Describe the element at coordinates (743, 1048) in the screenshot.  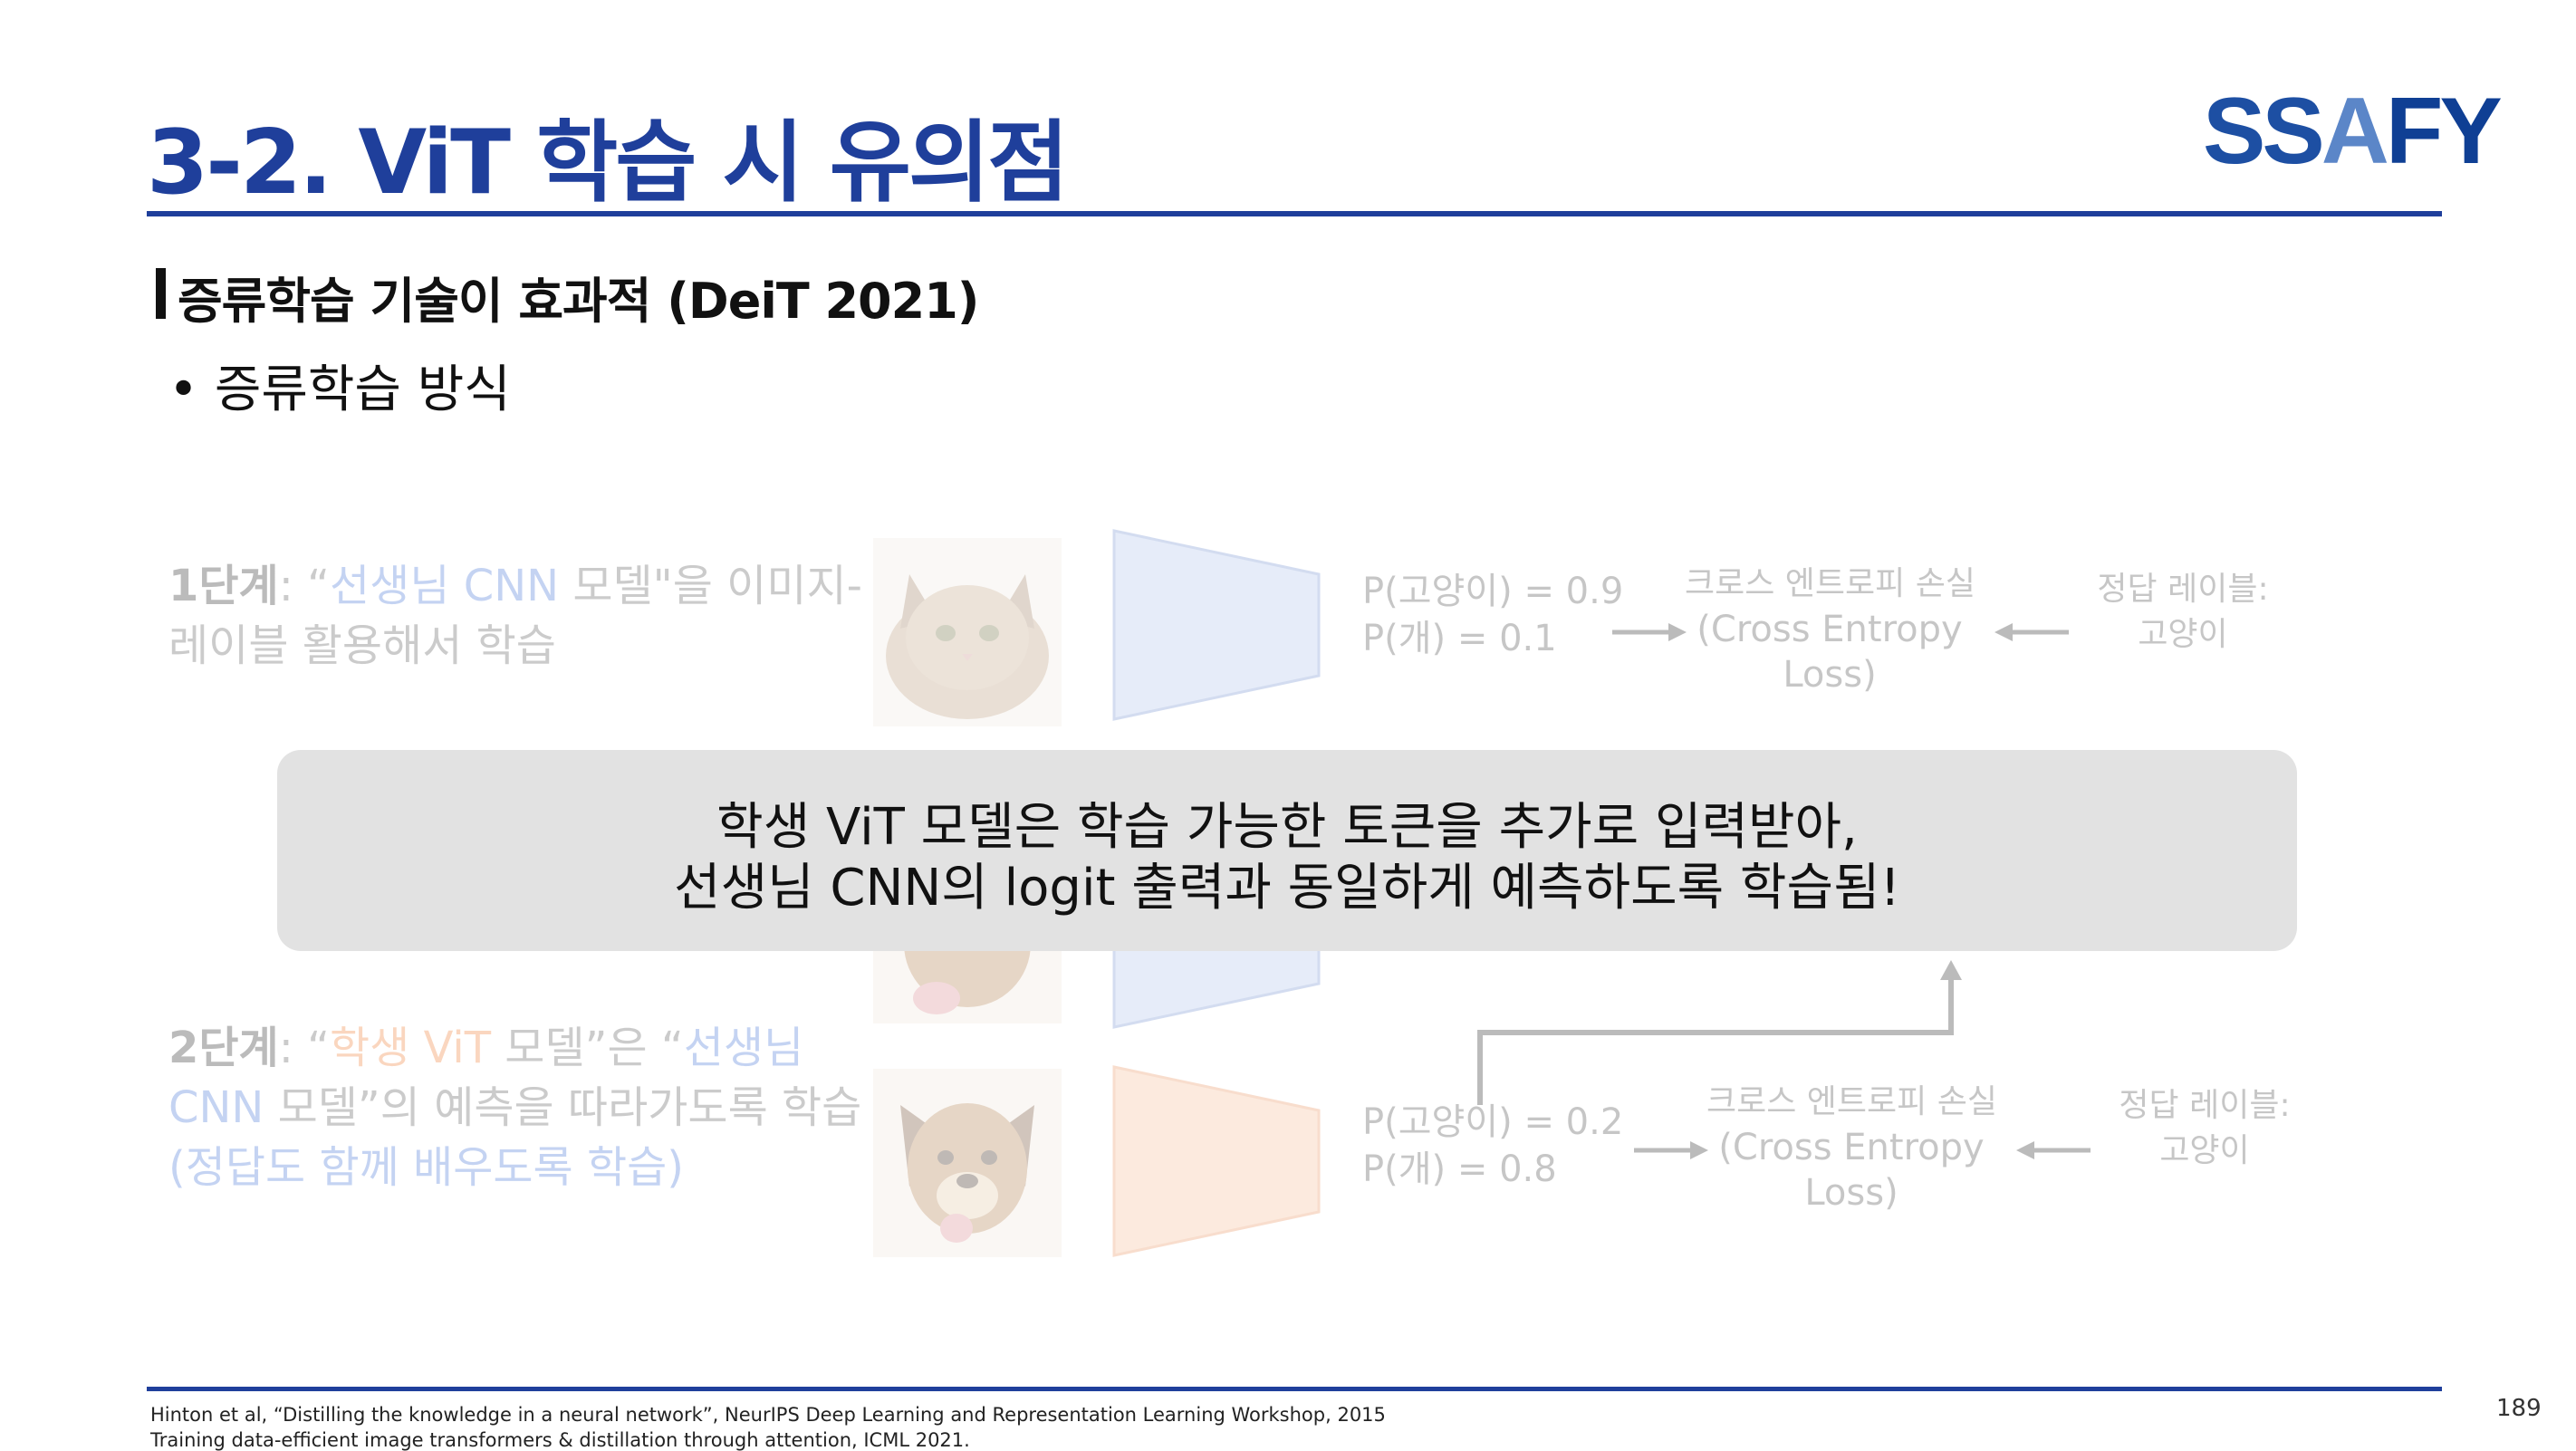
I see `step2-teacher-highlight-1: 선생님` at that location.